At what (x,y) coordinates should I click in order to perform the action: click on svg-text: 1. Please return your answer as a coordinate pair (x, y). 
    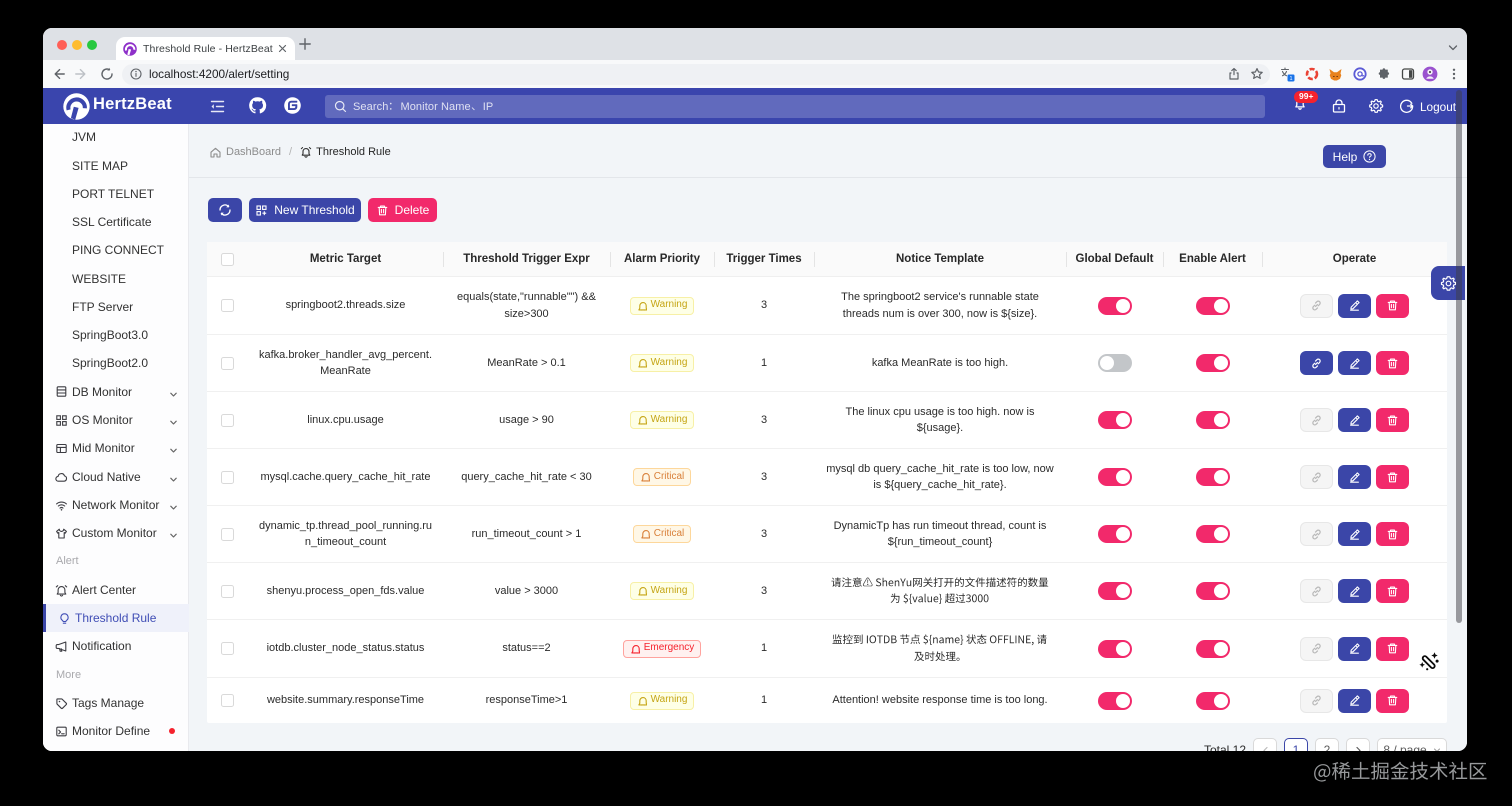
    Looking at the image, I should click on (1290, 79).